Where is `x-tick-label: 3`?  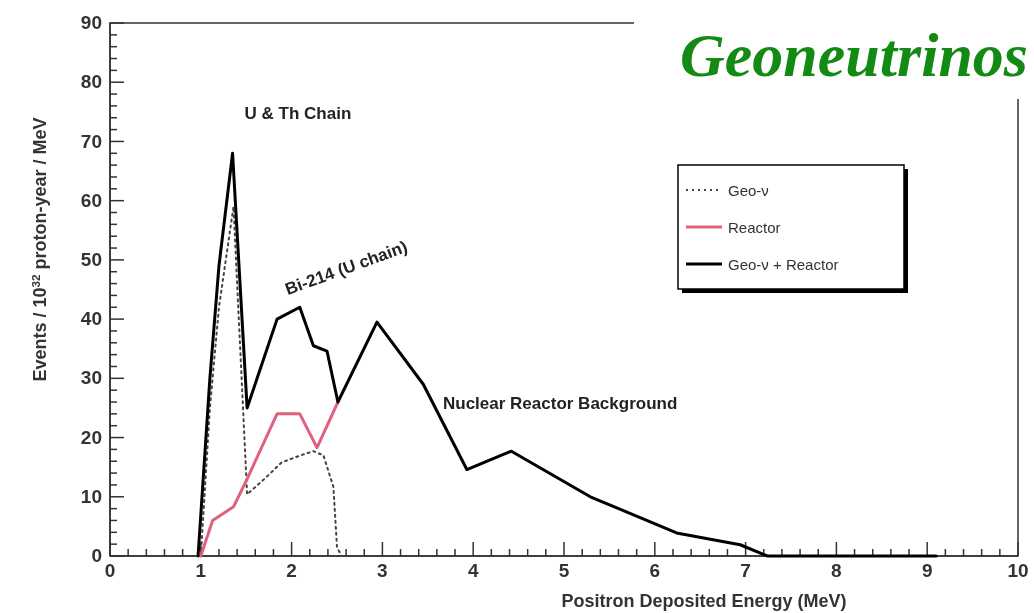 x-tick-label: 3 is located at coordinates (382, 571).